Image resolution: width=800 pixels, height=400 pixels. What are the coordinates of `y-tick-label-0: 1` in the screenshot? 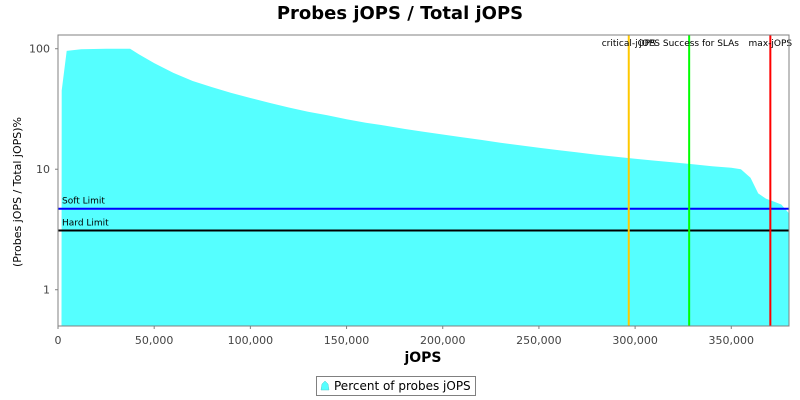 It's located at (46, 290).